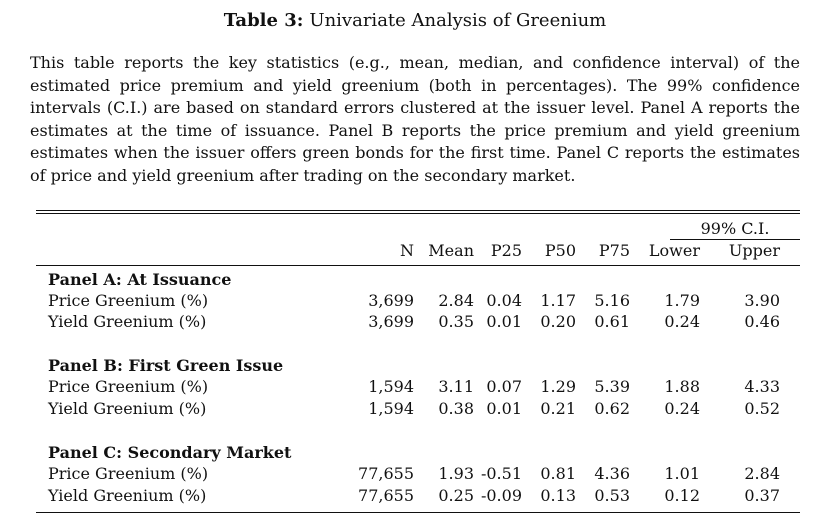  What do you see at coordinates (682, 300) in the screenshot?
I see `cell-lower: 1.79` at bounding box center [682, 300].